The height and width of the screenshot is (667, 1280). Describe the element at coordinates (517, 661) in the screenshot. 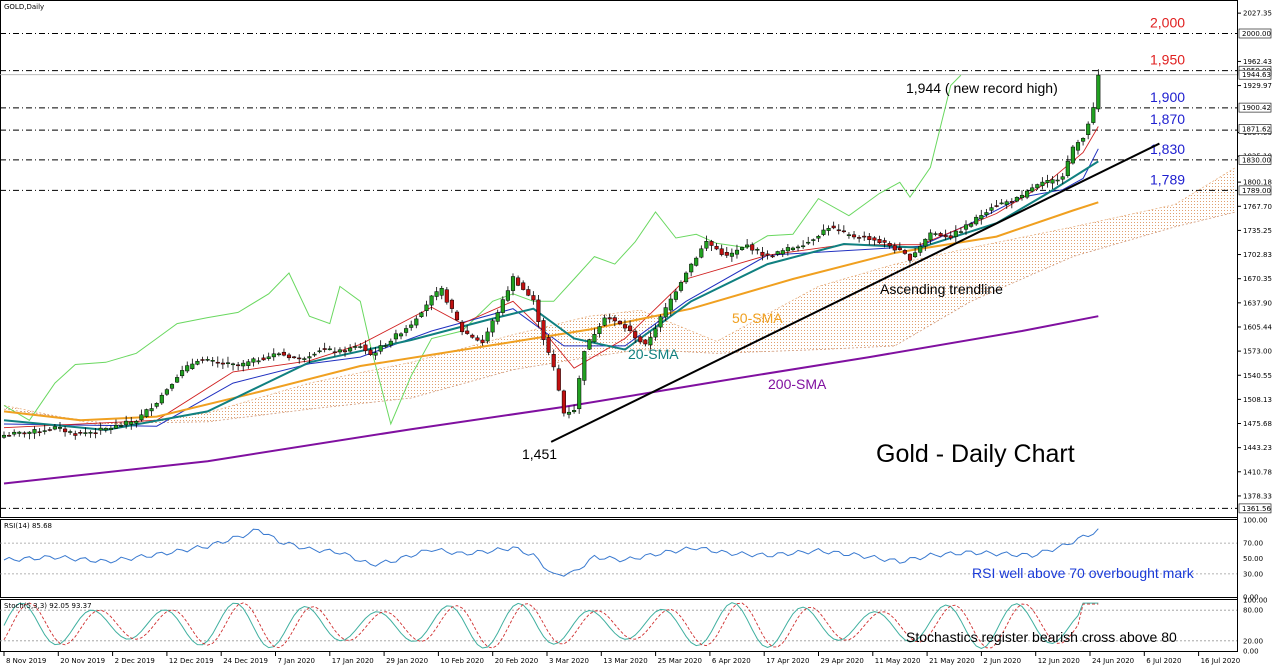

I see `date-tick-label: 20 Feb 2020` at that location.